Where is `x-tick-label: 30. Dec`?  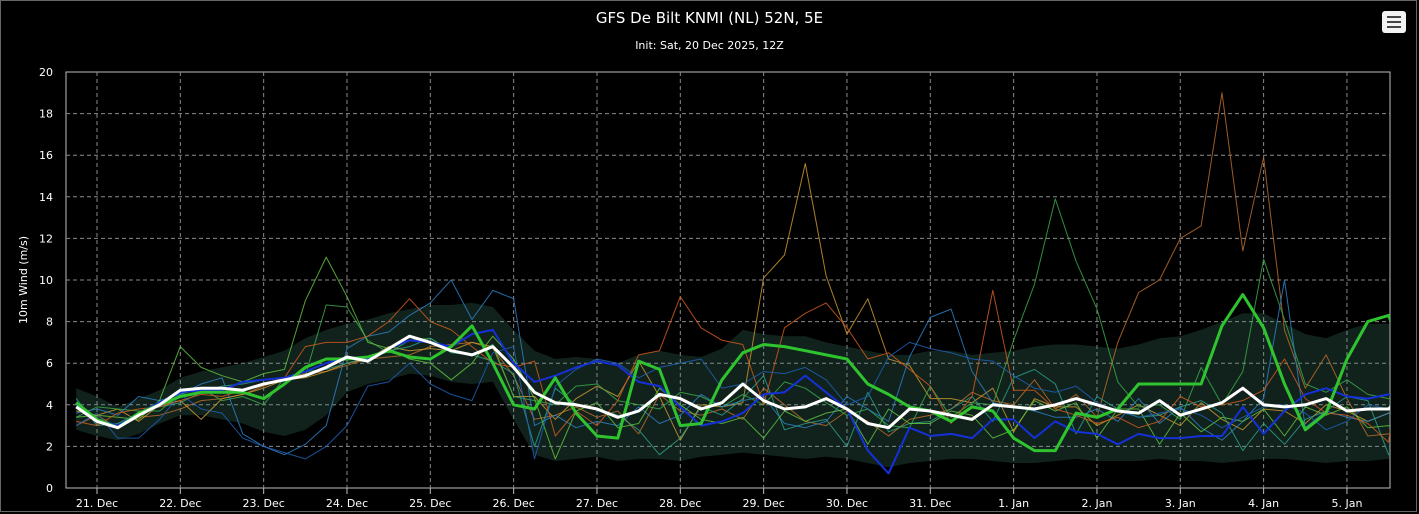 x-tick-label: 30. Dec is located at coordinates (847, 503).